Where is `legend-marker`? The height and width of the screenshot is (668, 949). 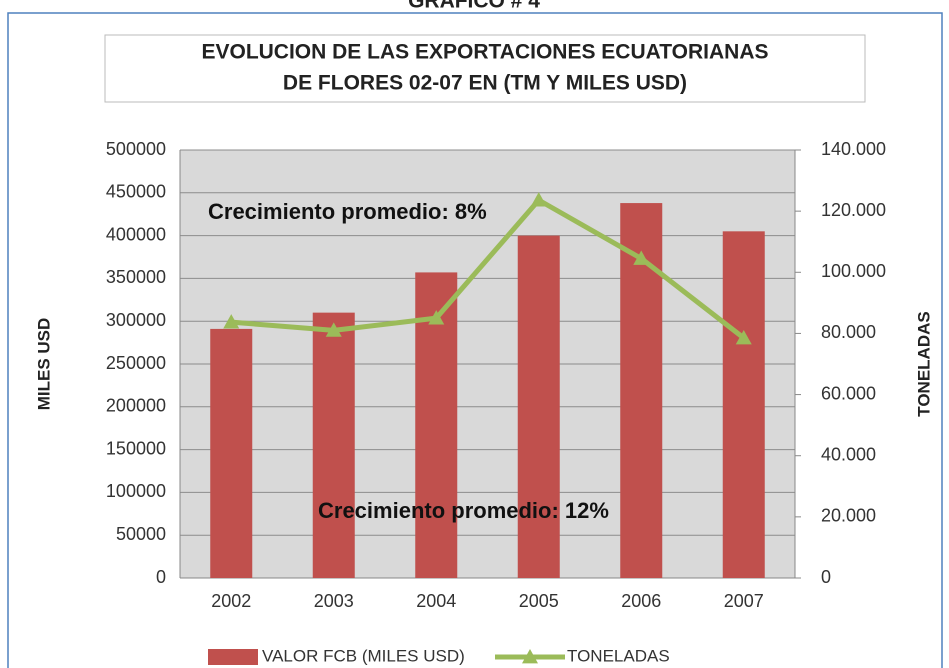 legend-marker is located at coordinates (530, 656).